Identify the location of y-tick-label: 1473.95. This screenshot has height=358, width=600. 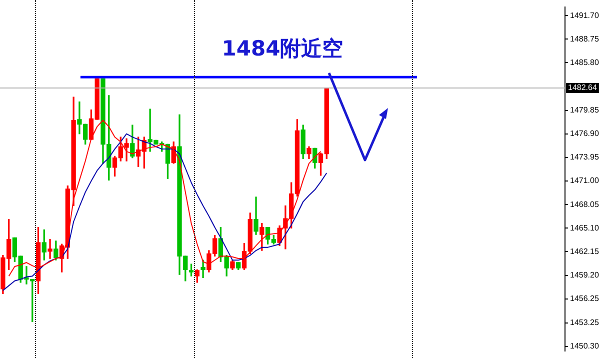
(585, 157).